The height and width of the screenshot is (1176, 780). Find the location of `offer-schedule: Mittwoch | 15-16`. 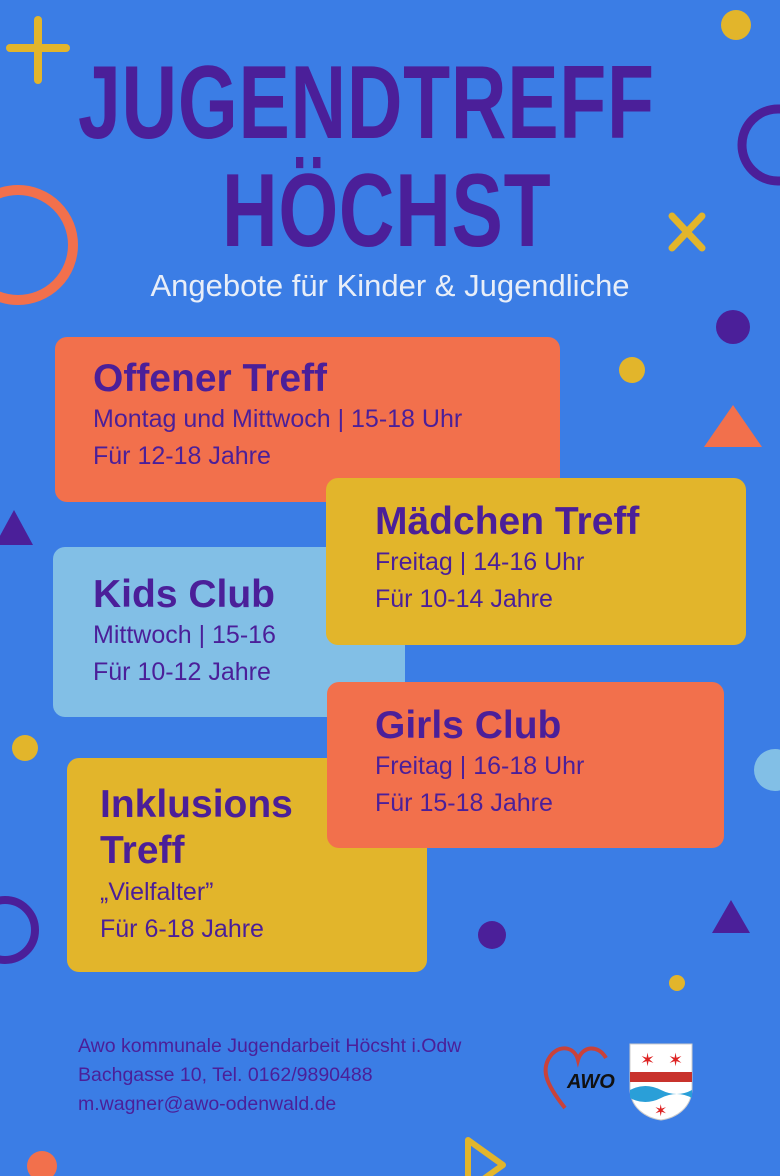

offer-schedule: Mittwoch | 15-16 is located at coordinates (184, 635).